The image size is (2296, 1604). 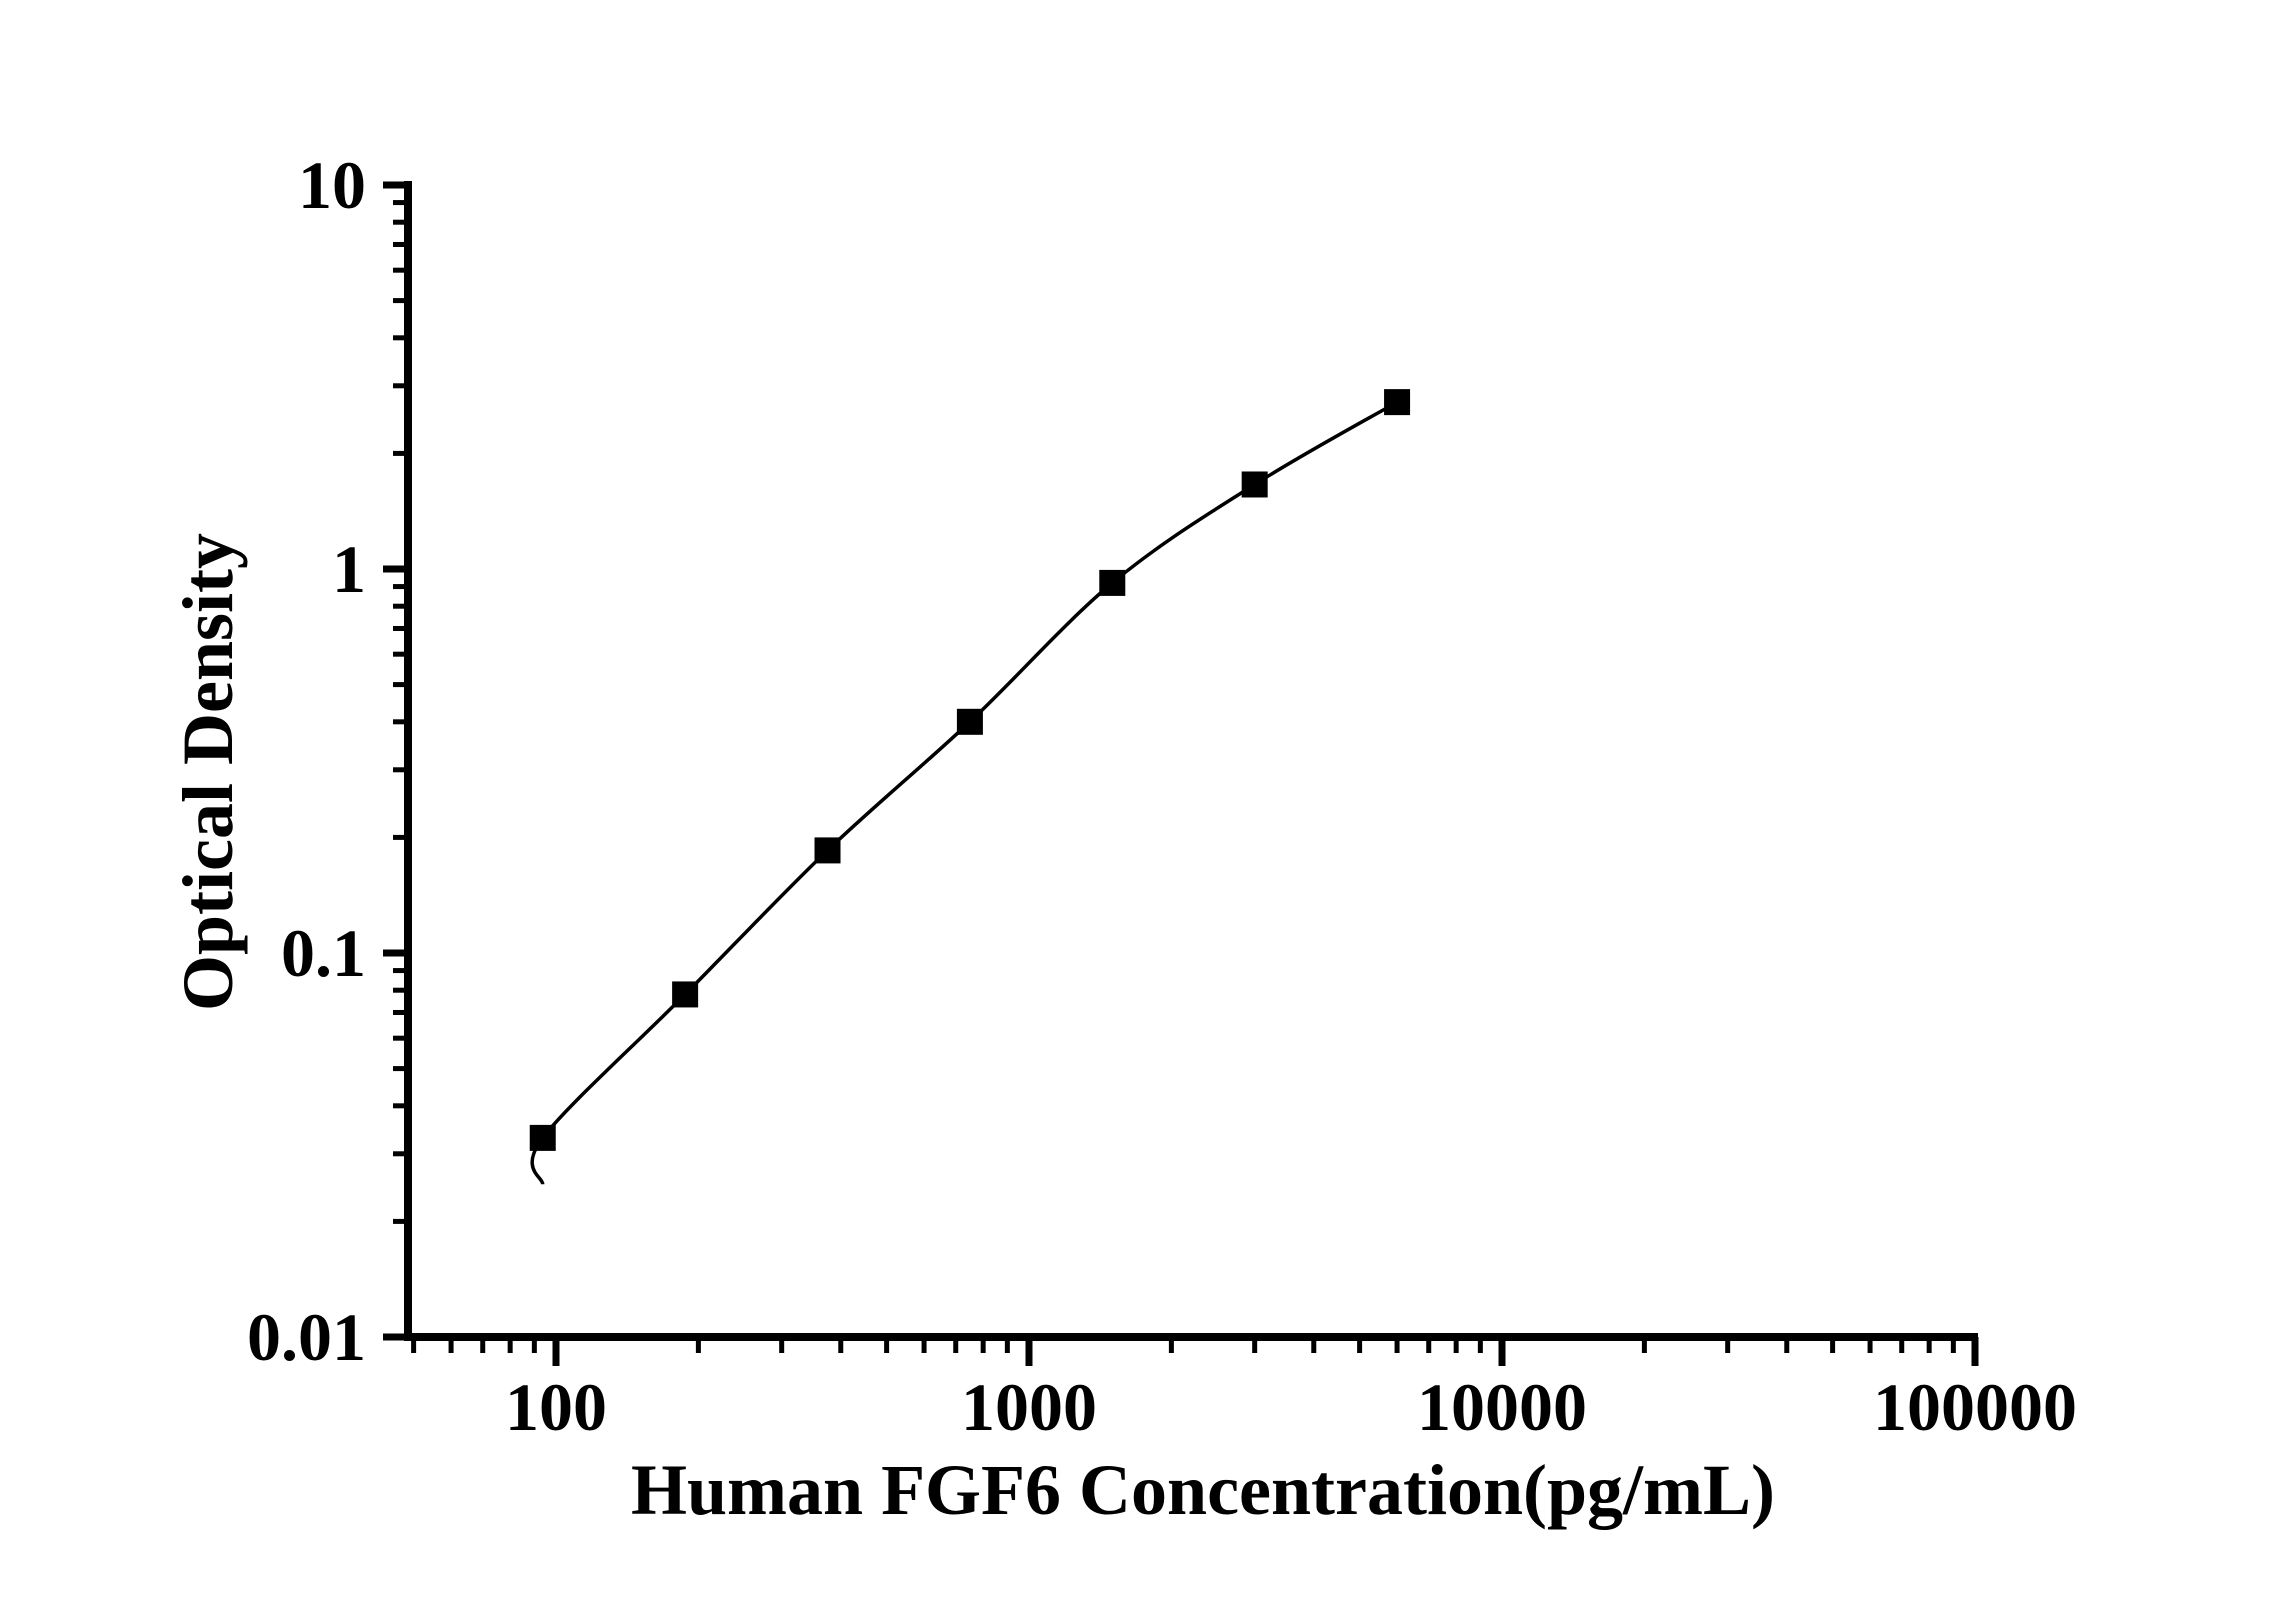 I want to click on y-axis-ticks, so click(x=395, y=761).